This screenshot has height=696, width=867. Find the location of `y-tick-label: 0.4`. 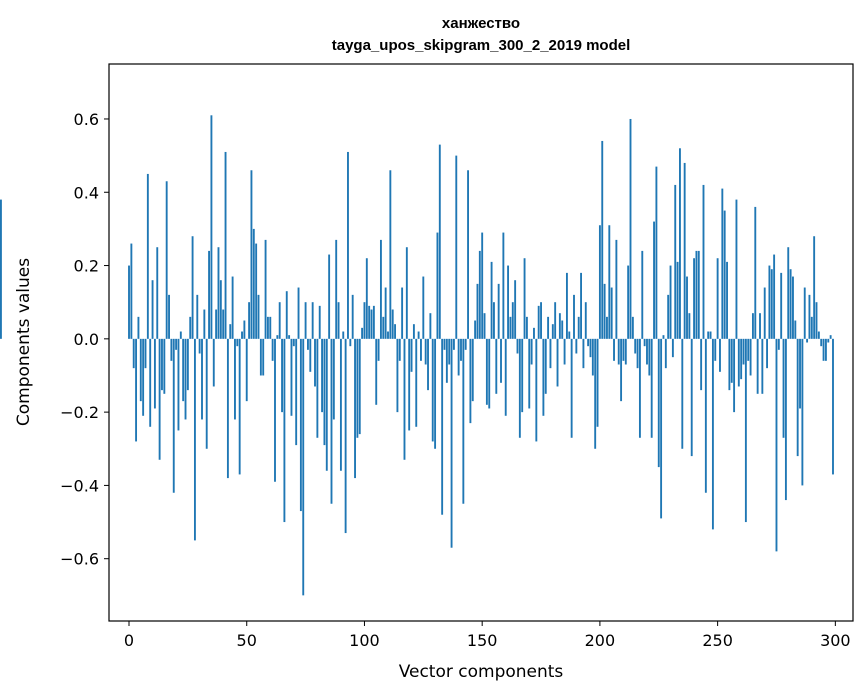

y-tick-label: 0.4 is located at coordinates (86, 192).